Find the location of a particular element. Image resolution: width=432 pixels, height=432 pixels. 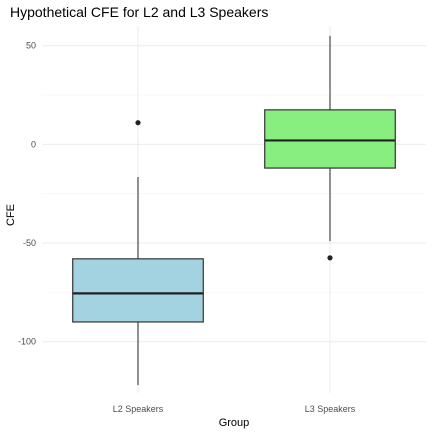

y-tick-label: 50 is located at coordinates (31, 46).